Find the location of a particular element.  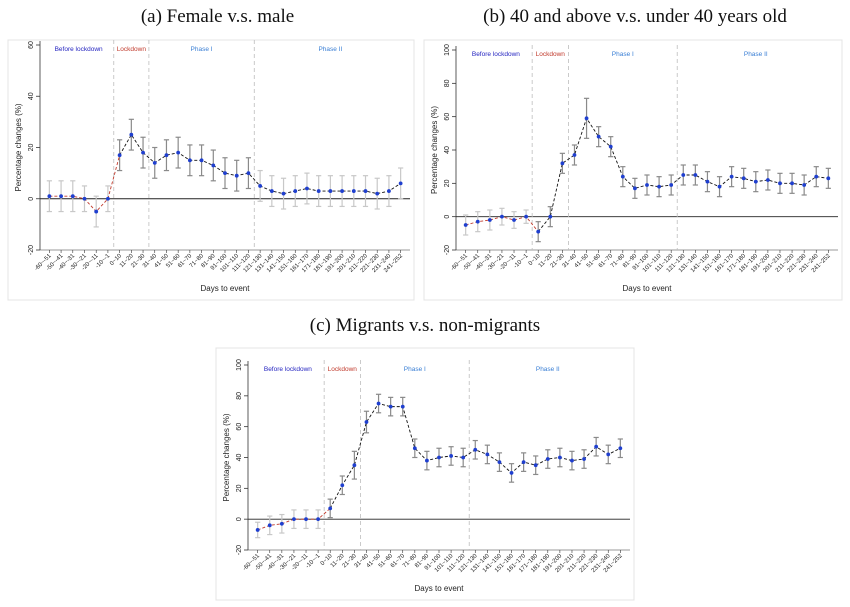

panel-a-title: (a) Female v.s. male is located at coordinates (217, 16).